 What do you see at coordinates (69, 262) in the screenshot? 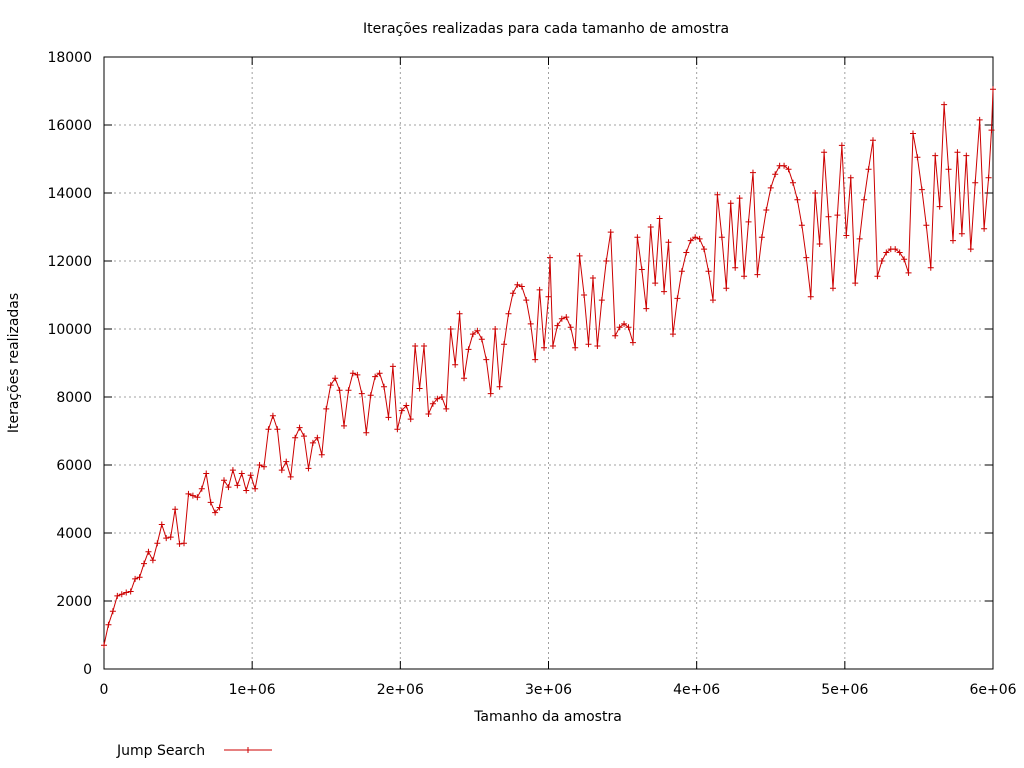
I see `y-tick-label: 12000` at bounding box center [69, 262].